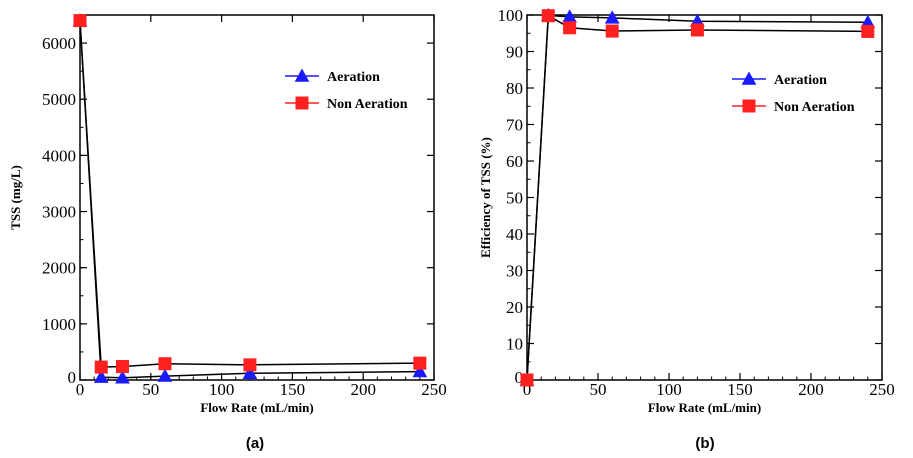  I want to click on y-tick-label: 60, so click(514, 161).